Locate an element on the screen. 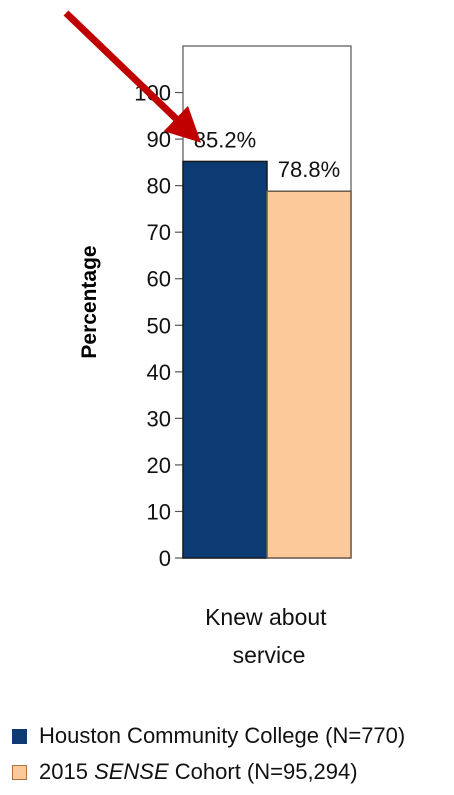  legend-item-sense: 2015 SENSE Cohort (N=95,294) is located at coordinates (208, 772).